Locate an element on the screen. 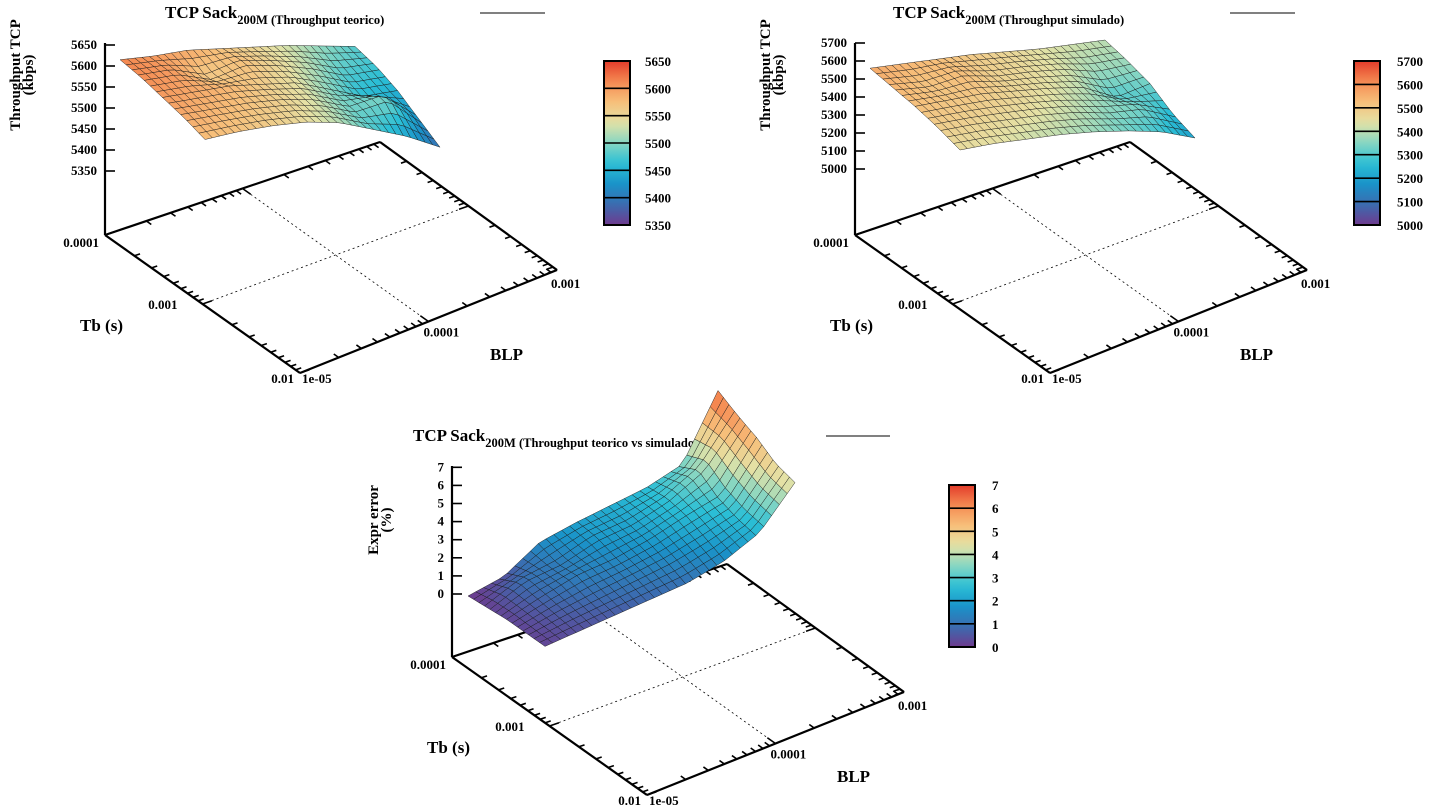 This screenshot has width=1438, height=808. colorbar-tick-label: 7 is located at coordinates (995, 485).